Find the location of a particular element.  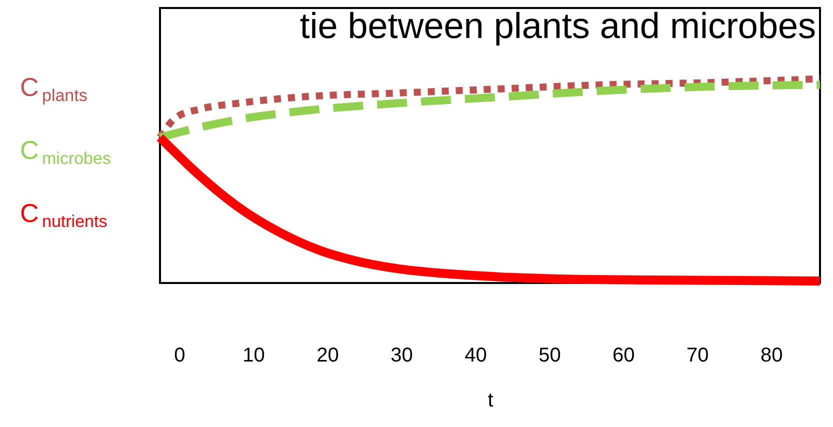

chart-title: tie between plants and microbes is located at coordinates (558, 25).